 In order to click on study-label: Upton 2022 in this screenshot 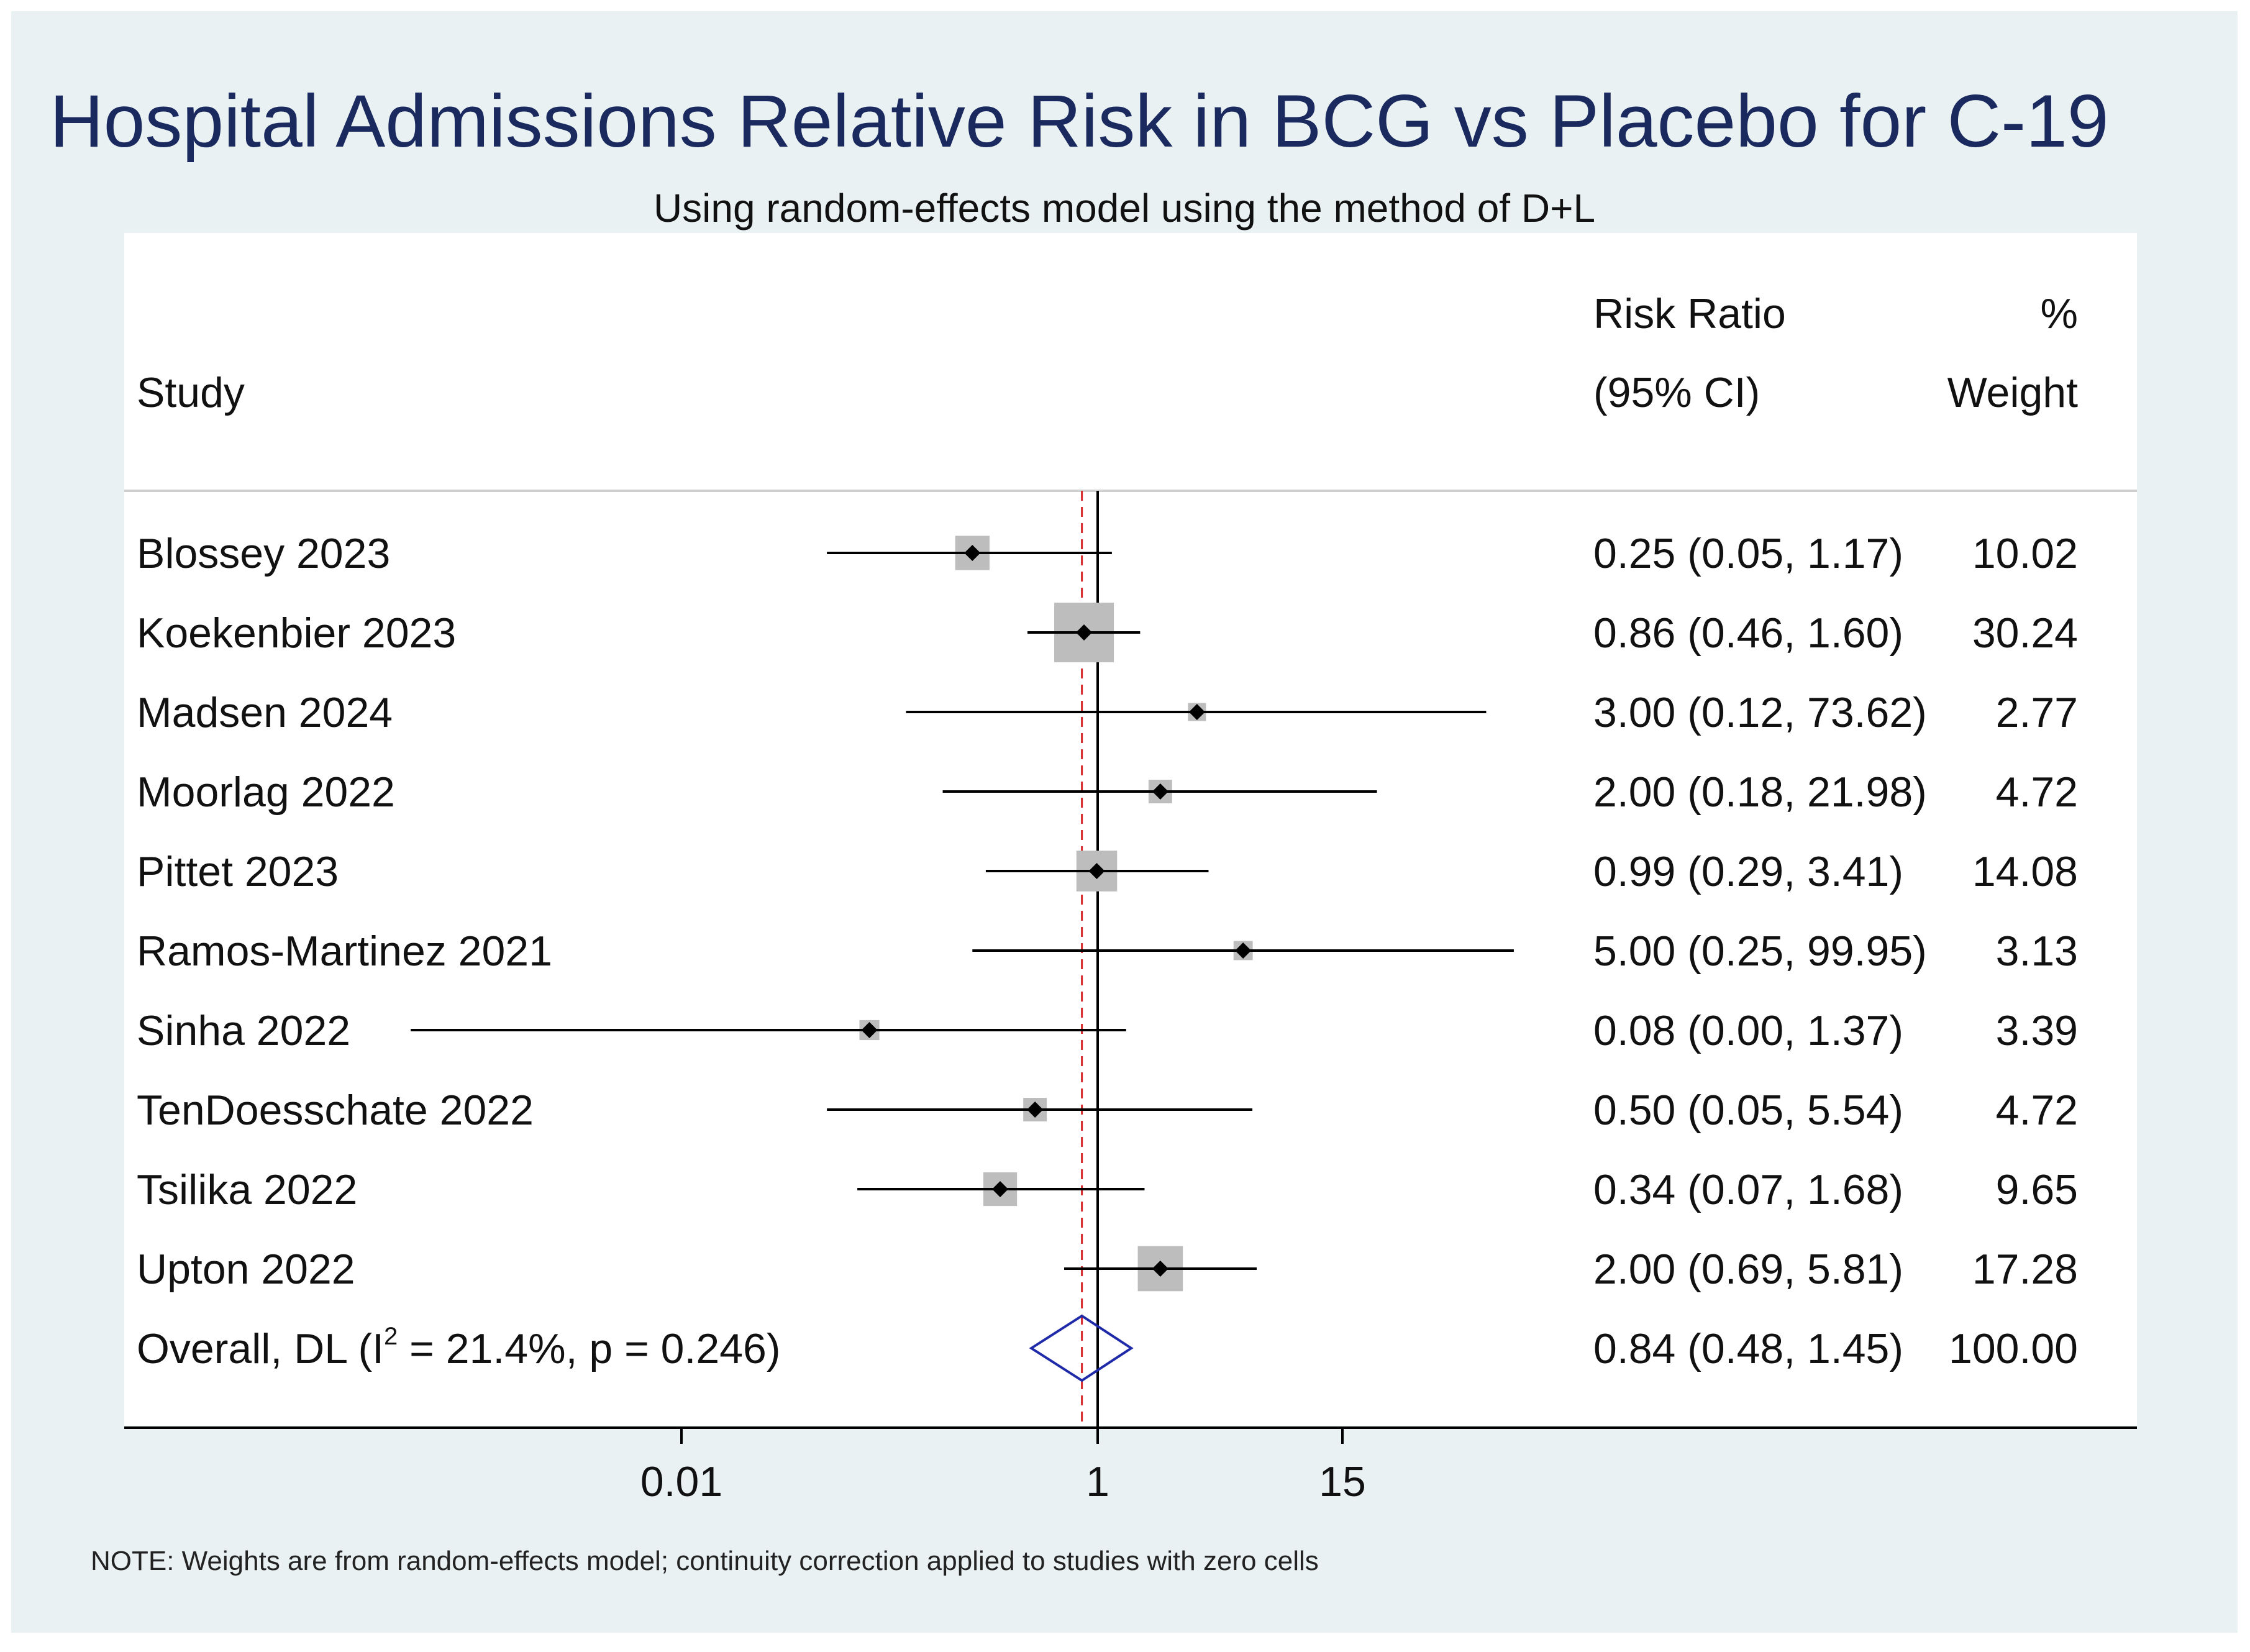, I will do `click(246, 1270)`.